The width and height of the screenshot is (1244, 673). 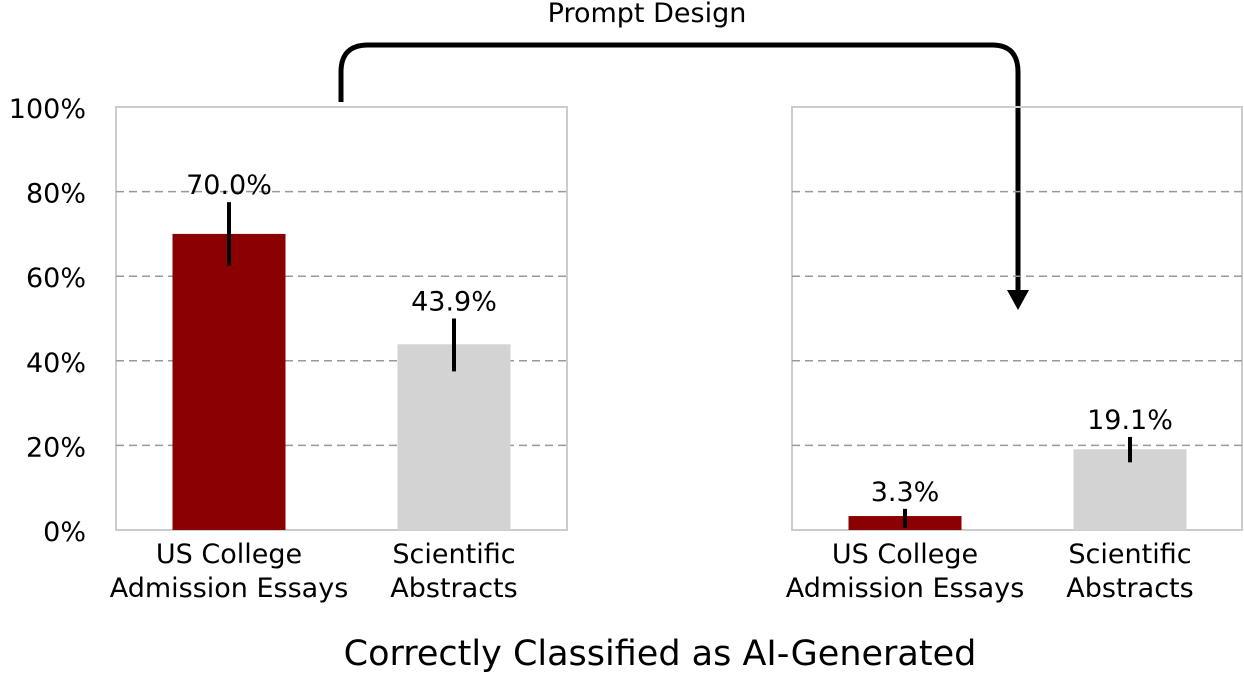 I want to click on y-tick-label: 60%, so click(x=56, y=278).